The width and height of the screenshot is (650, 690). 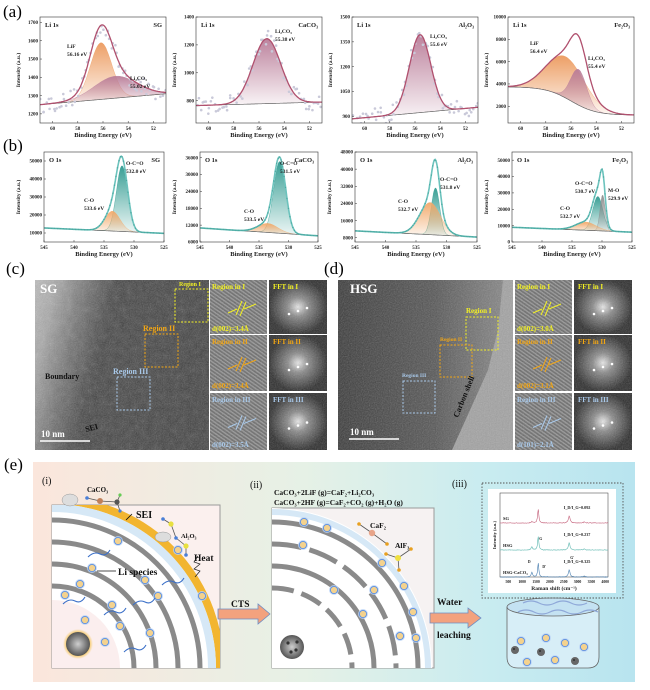 I want to click on peak-energy-label: 56.4 eV, so click(x=538, y=52).